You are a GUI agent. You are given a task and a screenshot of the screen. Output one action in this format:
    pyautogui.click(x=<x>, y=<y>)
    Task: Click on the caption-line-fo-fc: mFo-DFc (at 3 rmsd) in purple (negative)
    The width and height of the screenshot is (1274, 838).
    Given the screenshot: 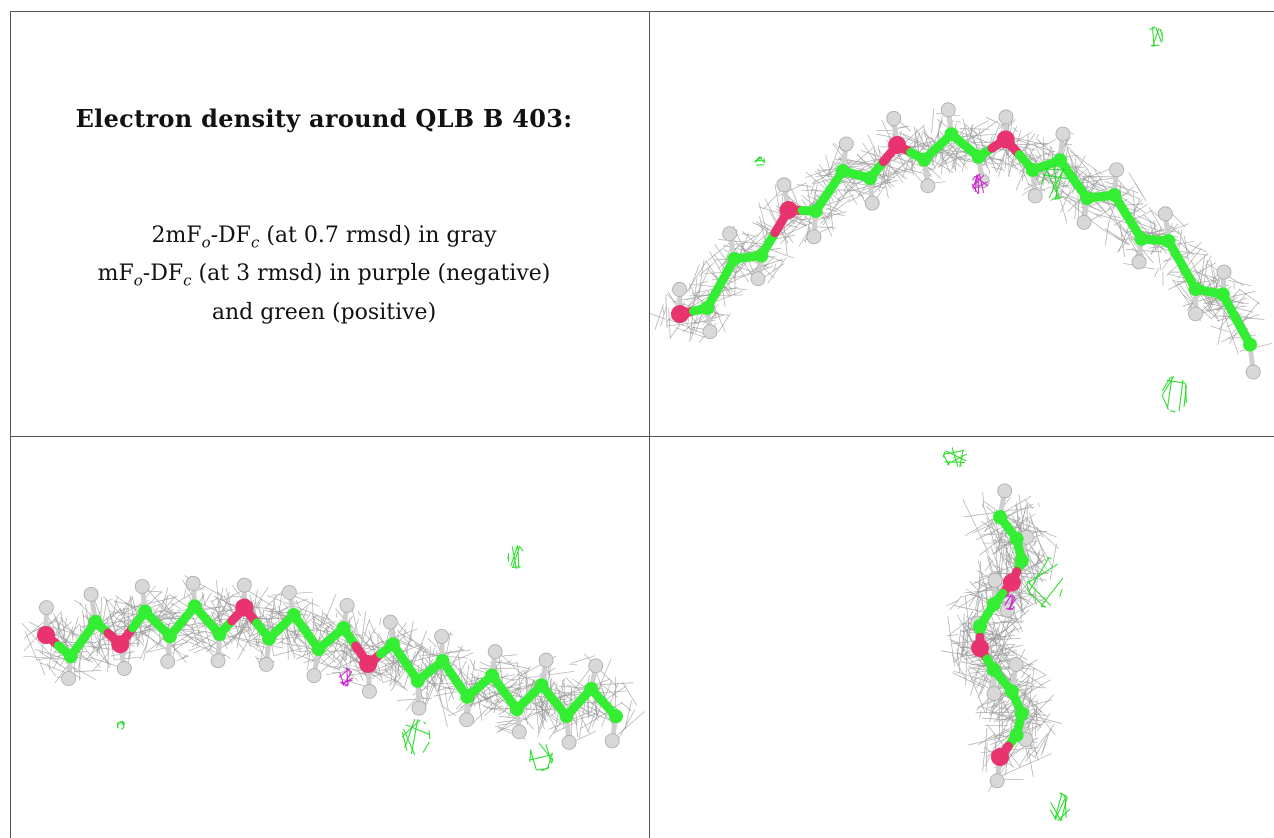 What is the action you would take?
    pyautogui.click(x=324, y=275)
    